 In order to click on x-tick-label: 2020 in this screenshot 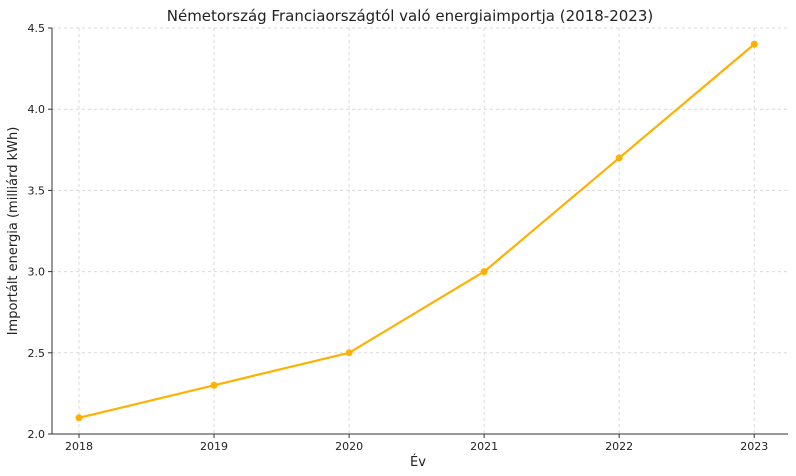, I will do `click(349, 446)`.